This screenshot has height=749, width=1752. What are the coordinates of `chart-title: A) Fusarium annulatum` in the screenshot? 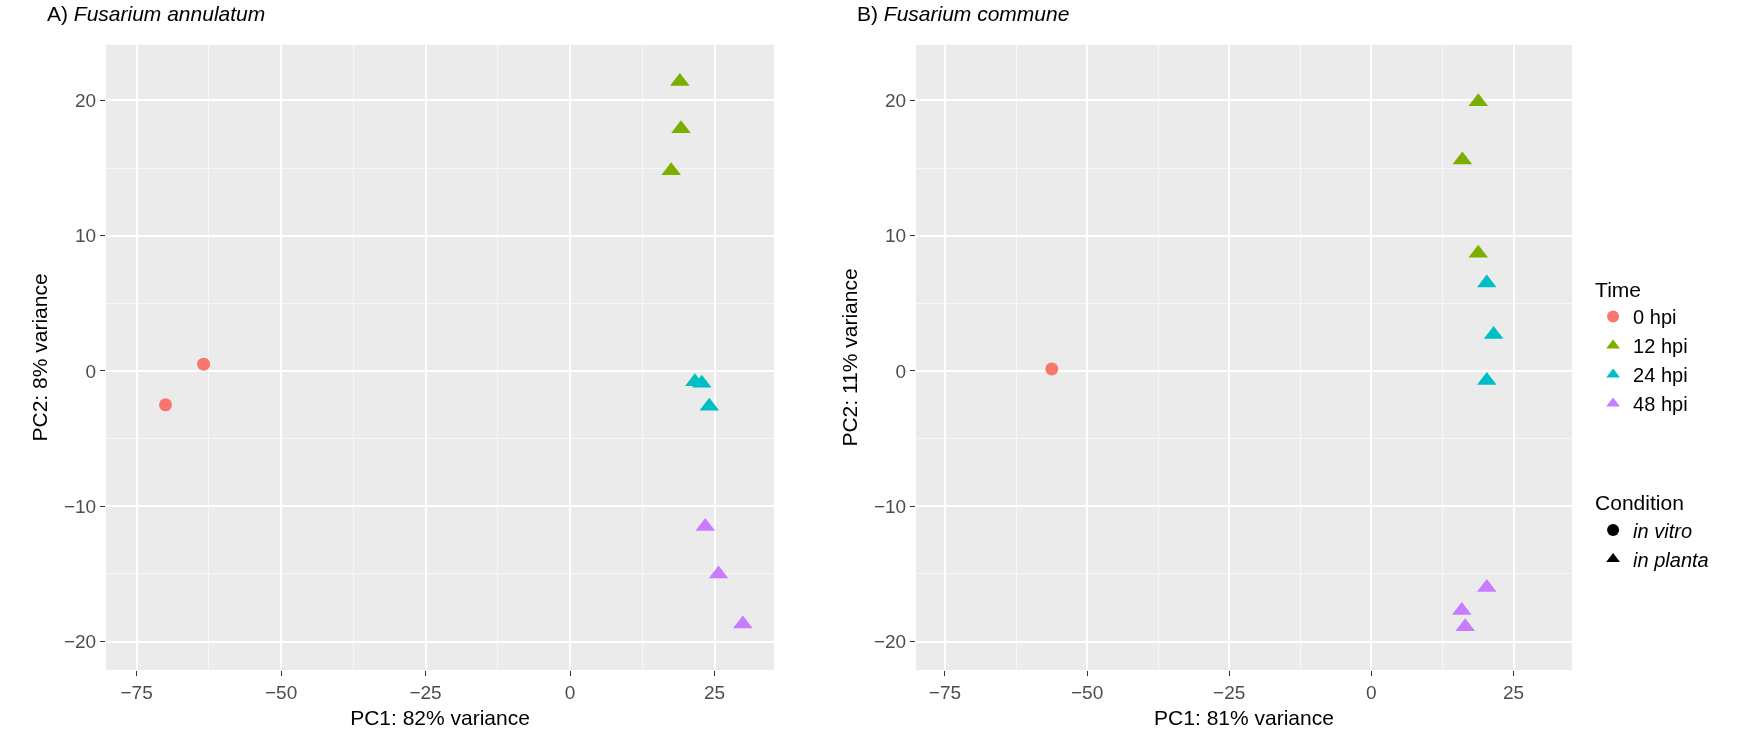 It's located at (156, 13).